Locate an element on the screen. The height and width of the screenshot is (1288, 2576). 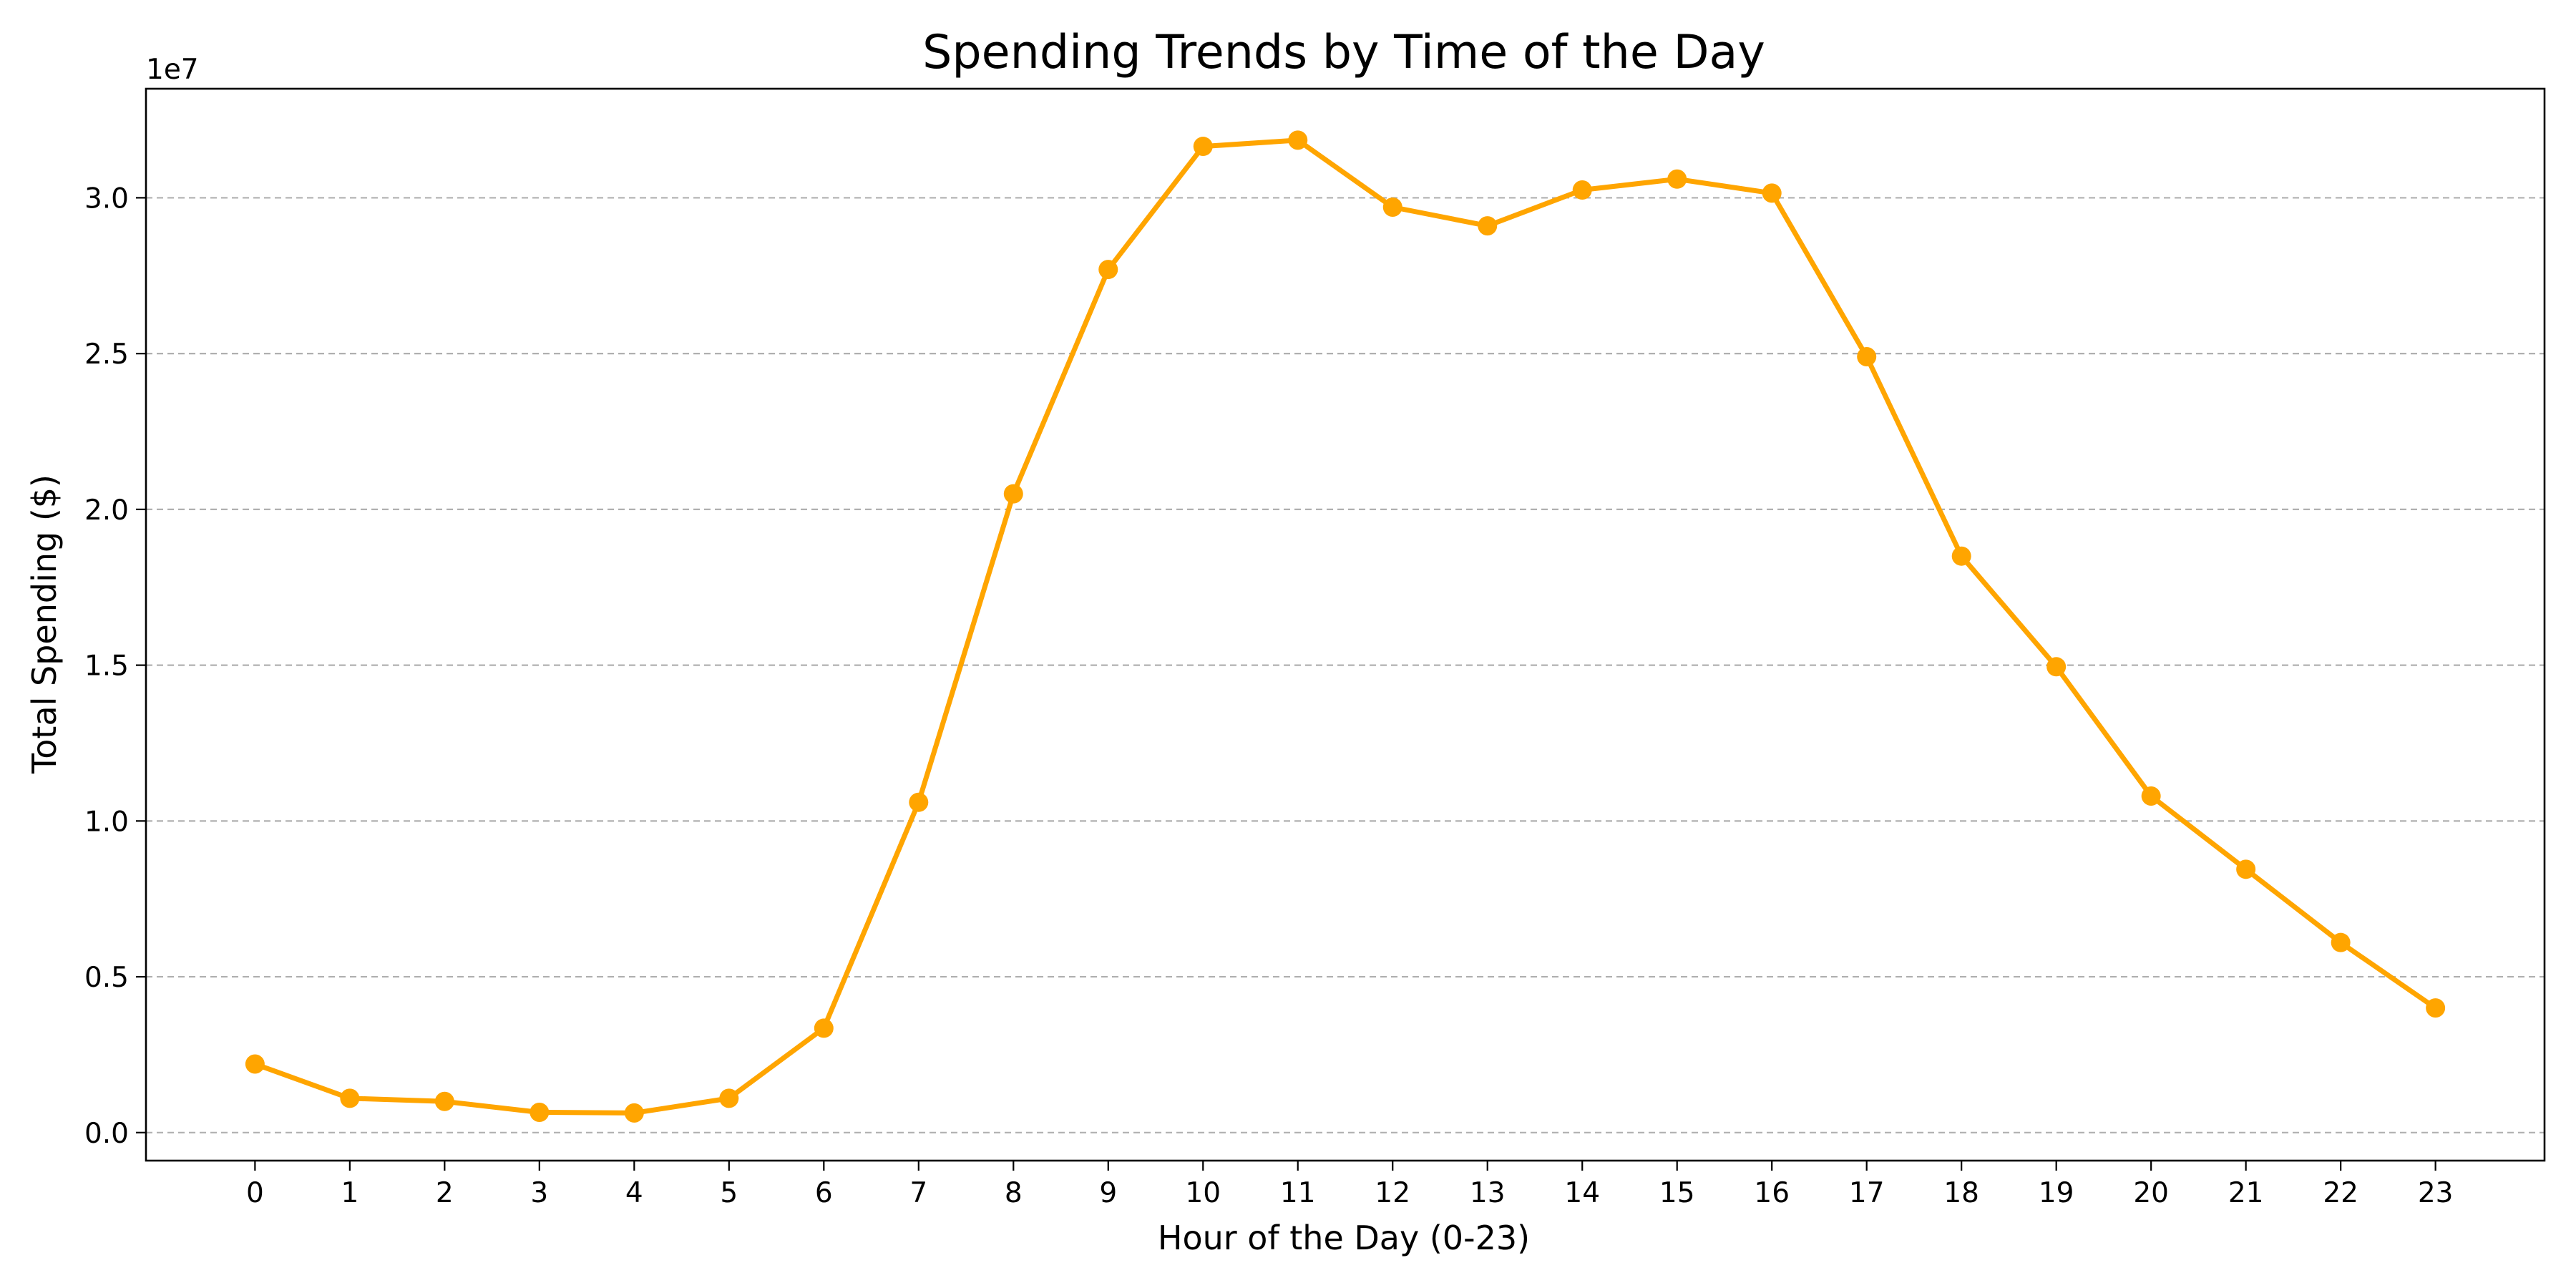
y-tick-label: 1.5 is located at coordinates (106, 666).